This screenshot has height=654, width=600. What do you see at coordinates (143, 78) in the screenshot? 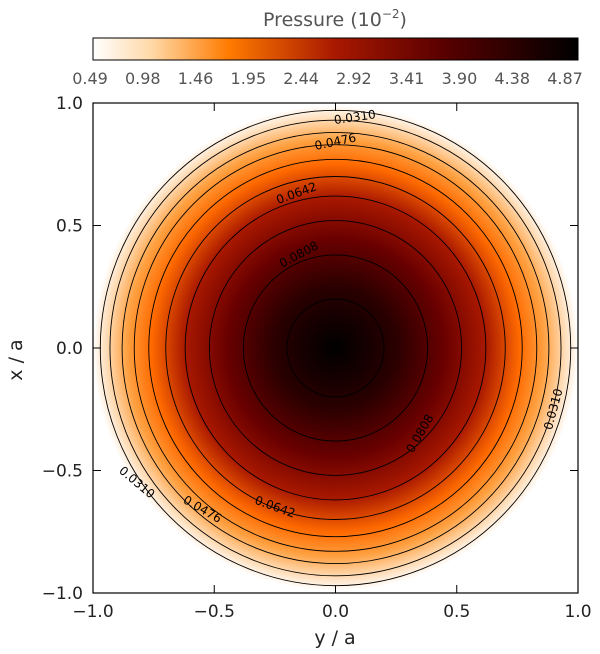
I see `colorbar-tick-label: 0.98` at bounding box center [143, 78].